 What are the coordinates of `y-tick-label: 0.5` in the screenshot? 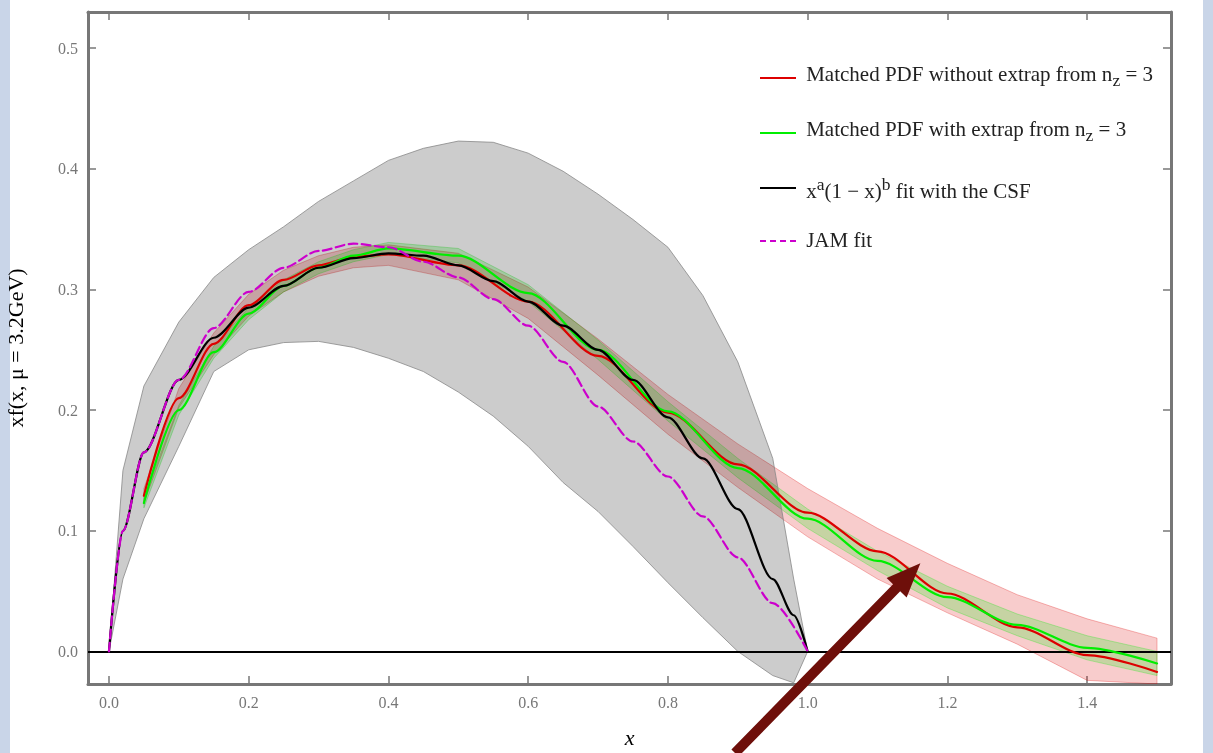 It's located at (68, 48).